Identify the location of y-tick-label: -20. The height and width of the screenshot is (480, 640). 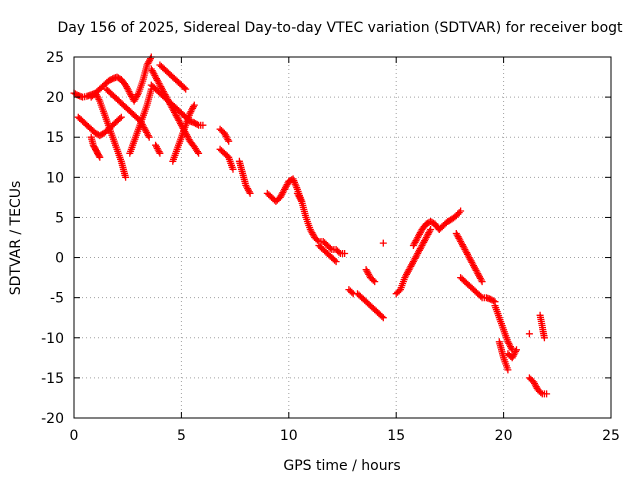
(52, 419).